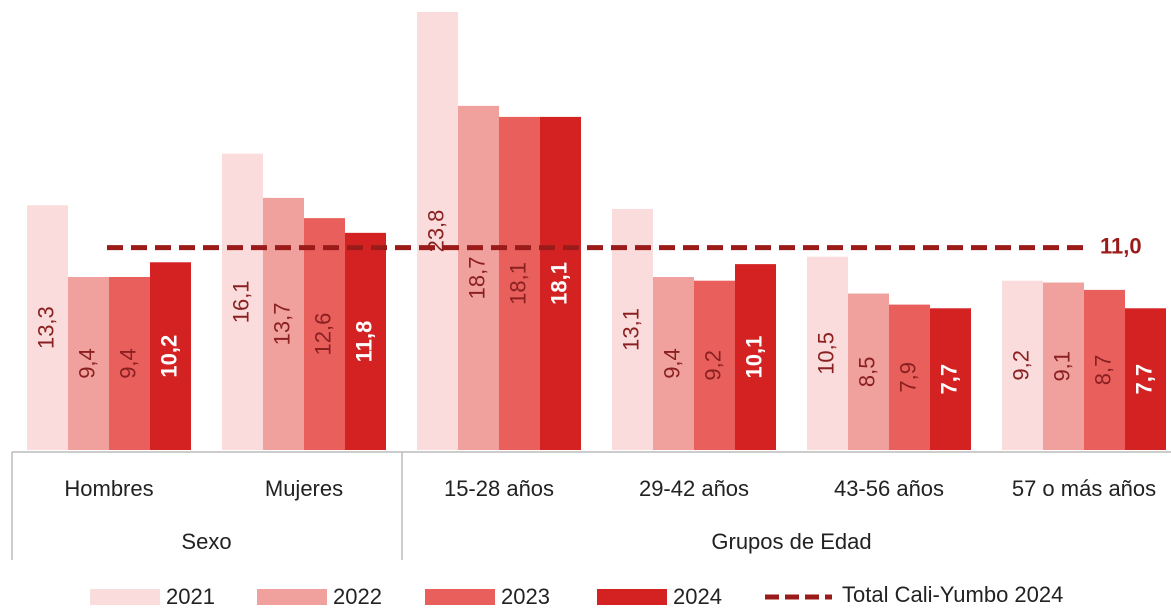  Describe the element at coordinates (357, 596) in the screenshot. I see `legend-label: 2022` at that location.